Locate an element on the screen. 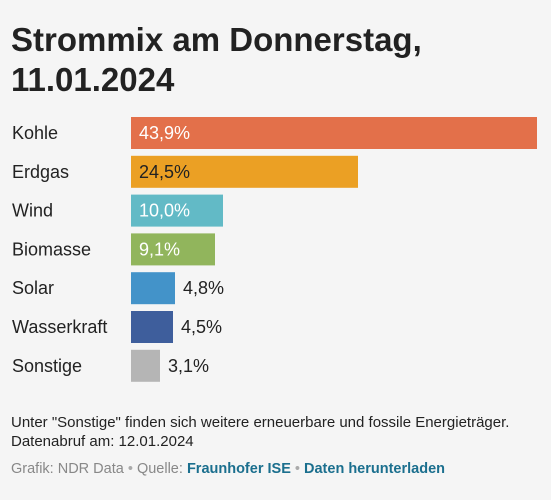  value-label: 10,0% is located at coordinates (164, 211).